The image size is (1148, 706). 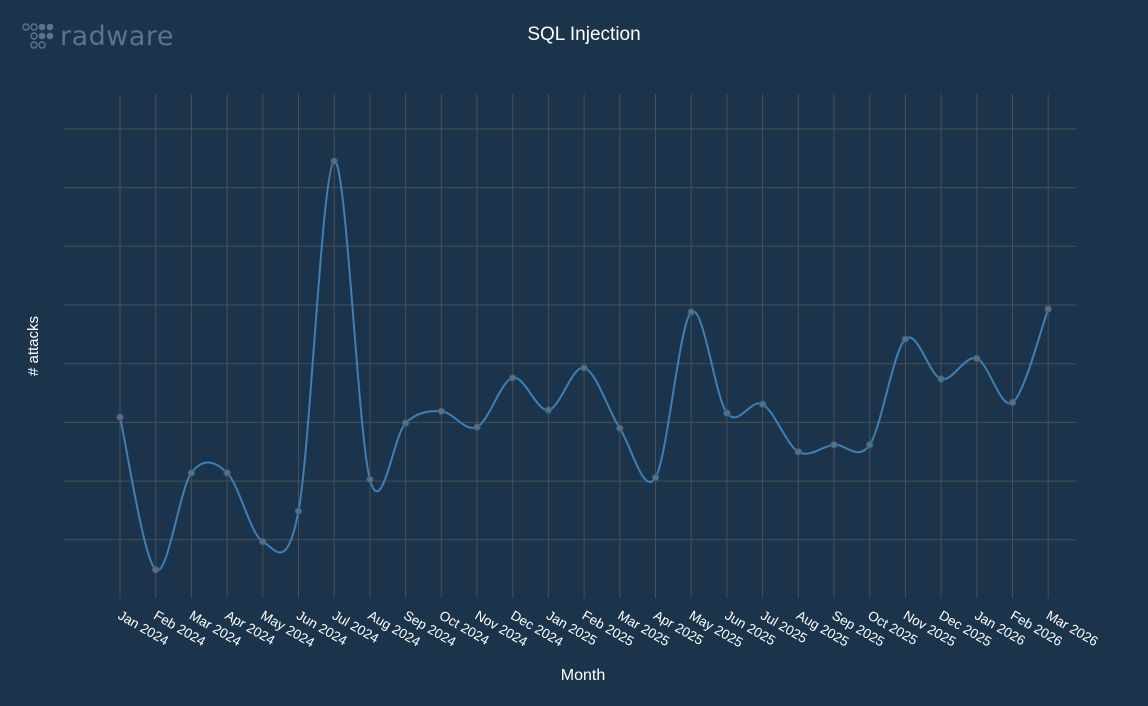 I want to click on chart-title: SQL Injection, so click(x=584, y=34).